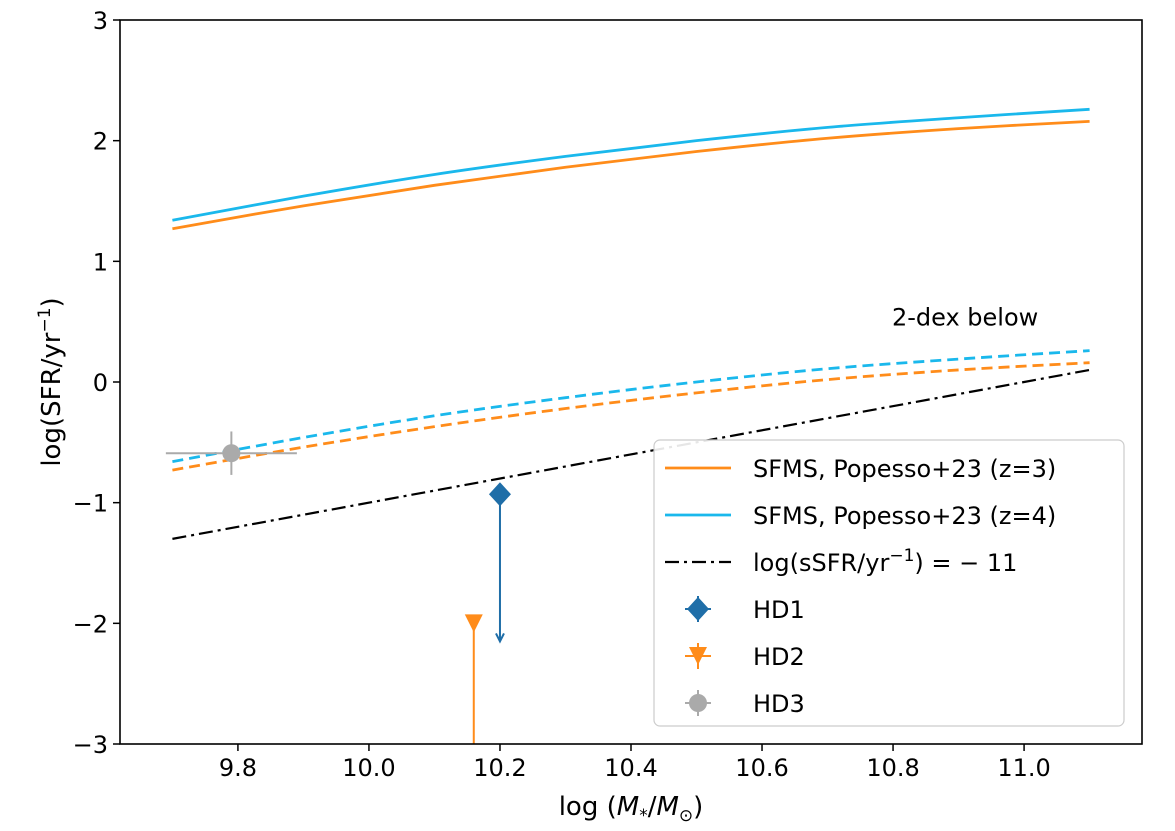 This screenshot has width=1175, height=831. Describe the element at coordinates (90, 504) in the screenshot. I see `y-tick-label: −1` at that location.